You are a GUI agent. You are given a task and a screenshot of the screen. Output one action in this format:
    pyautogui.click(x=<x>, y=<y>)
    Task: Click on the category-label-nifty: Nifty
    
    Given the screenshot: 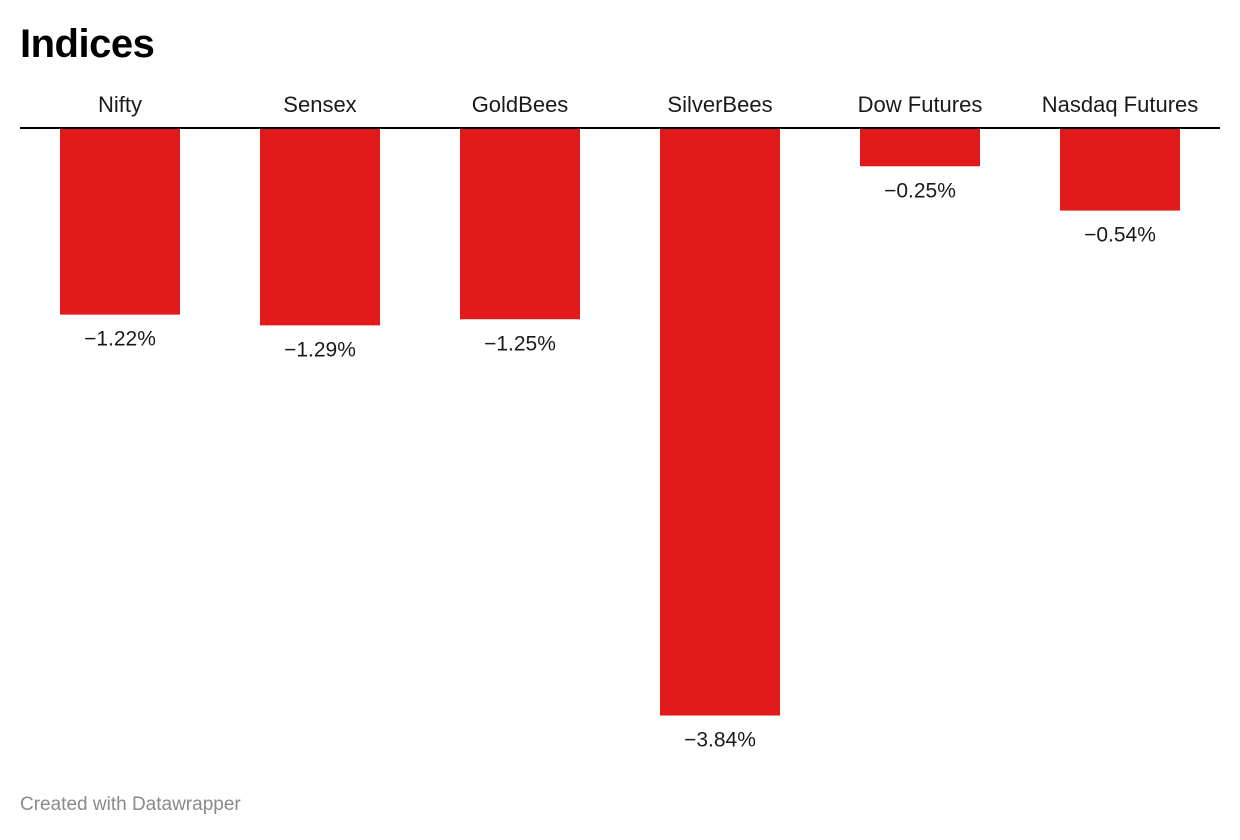 What is the action you would take?
    pyautogui.click(x=120, y=104)
    